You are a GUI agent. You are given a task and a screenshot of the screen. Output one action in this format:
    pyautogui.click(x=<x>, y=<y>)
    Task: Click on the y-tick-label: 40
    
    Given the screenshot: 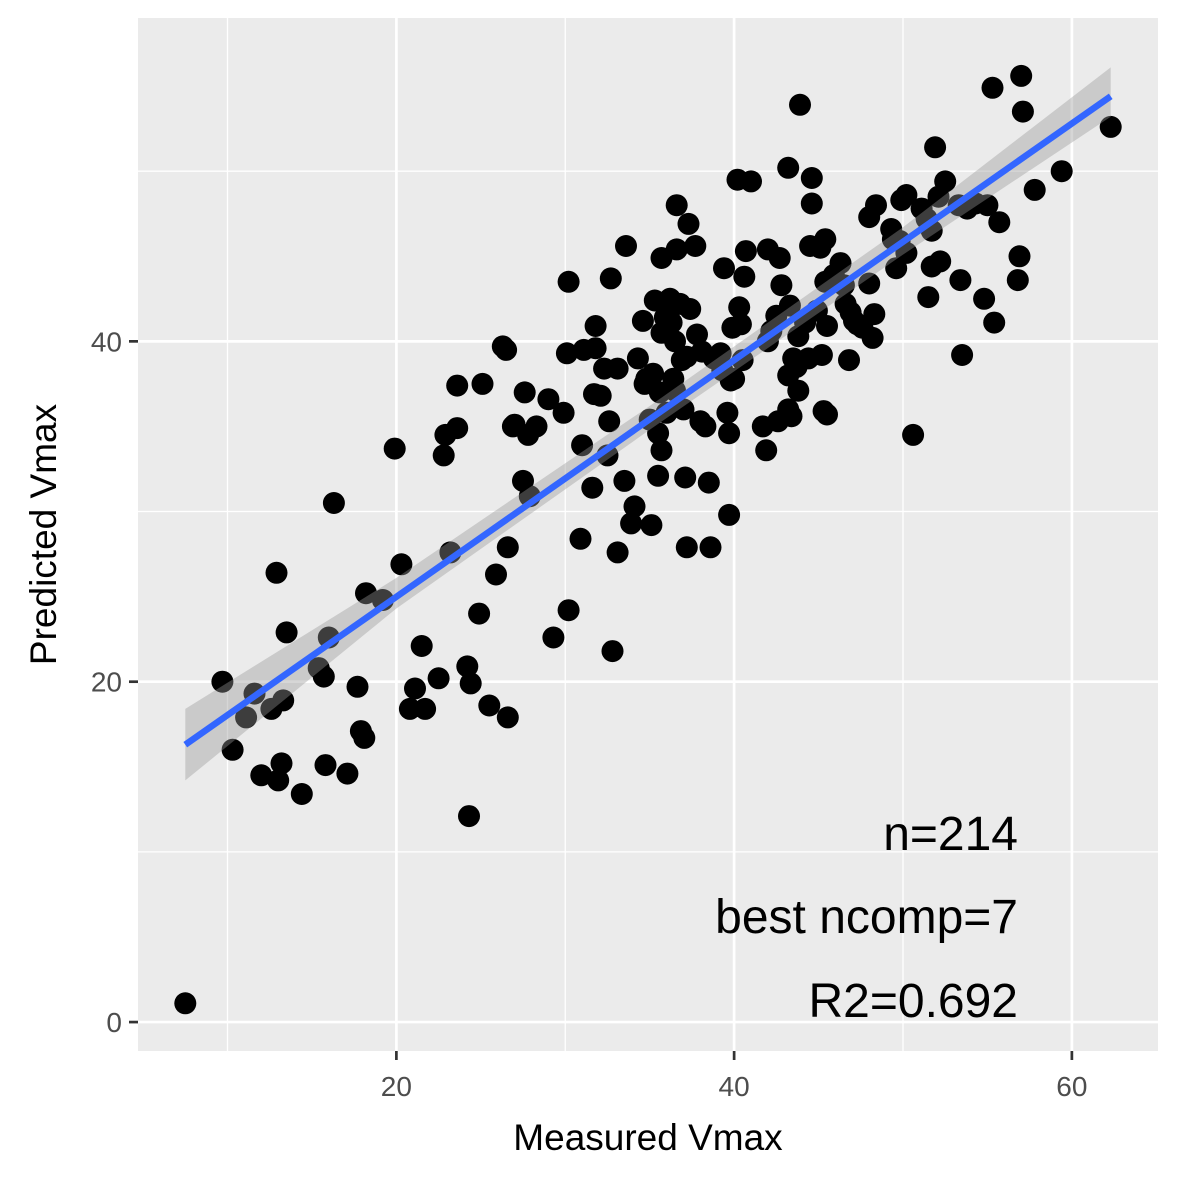 What is the action you would take?
    pyautogui.click(x=106, y=341)
    